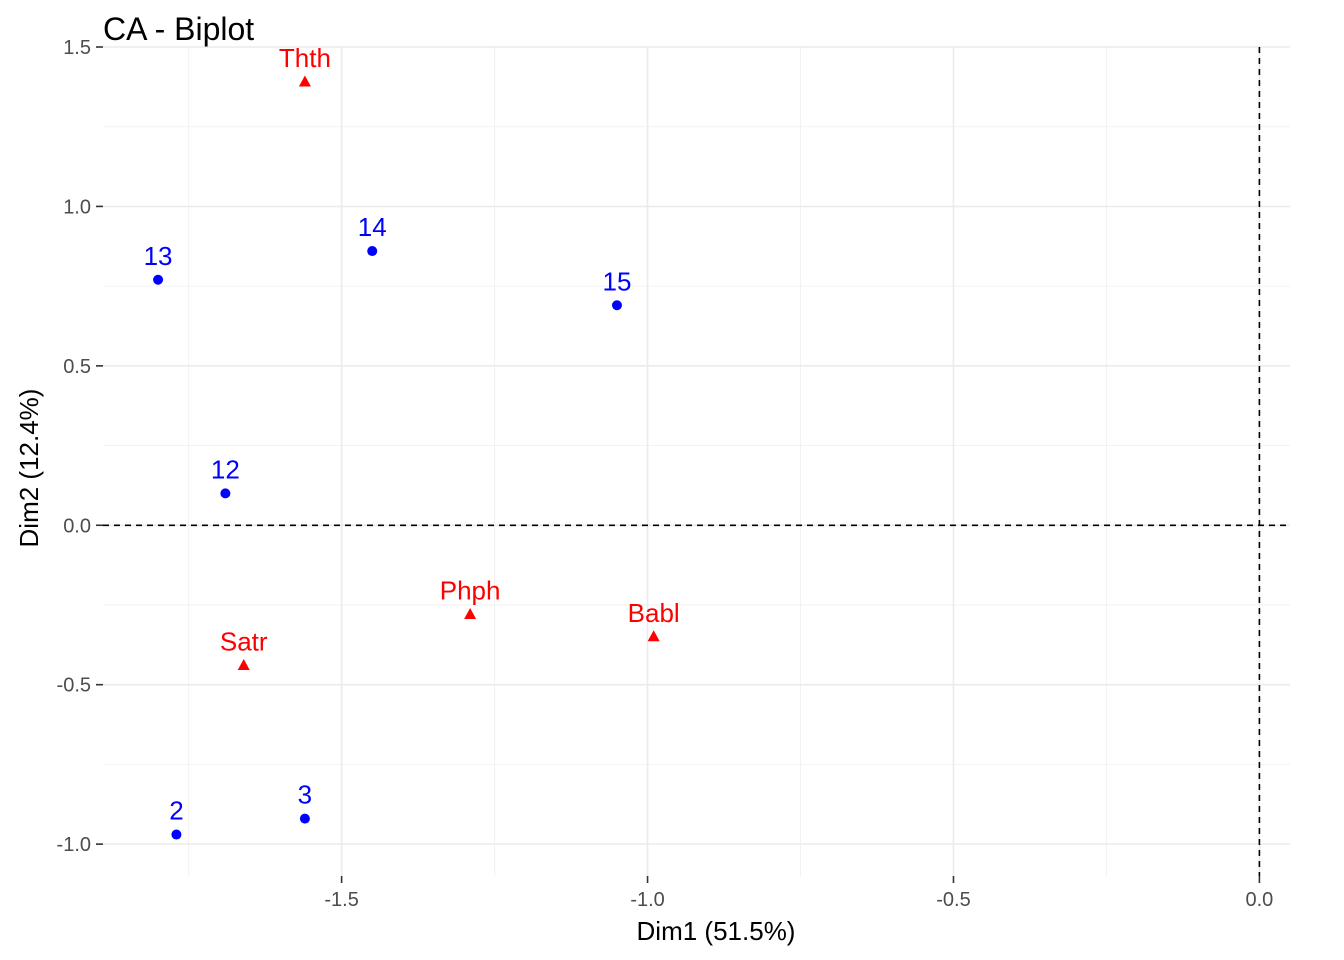  Describe the element at coordinates (77, 207) in the screenshot. I see `y-tick-label: 1.0` at that location.